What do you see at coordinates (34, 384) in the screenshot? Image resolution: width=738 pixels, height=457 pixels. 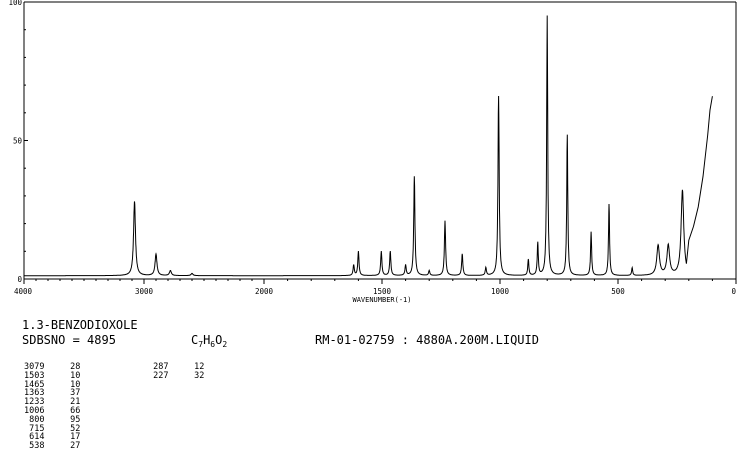 I see `peak-wavenumber: 1465` at bounding box center [34, 384].